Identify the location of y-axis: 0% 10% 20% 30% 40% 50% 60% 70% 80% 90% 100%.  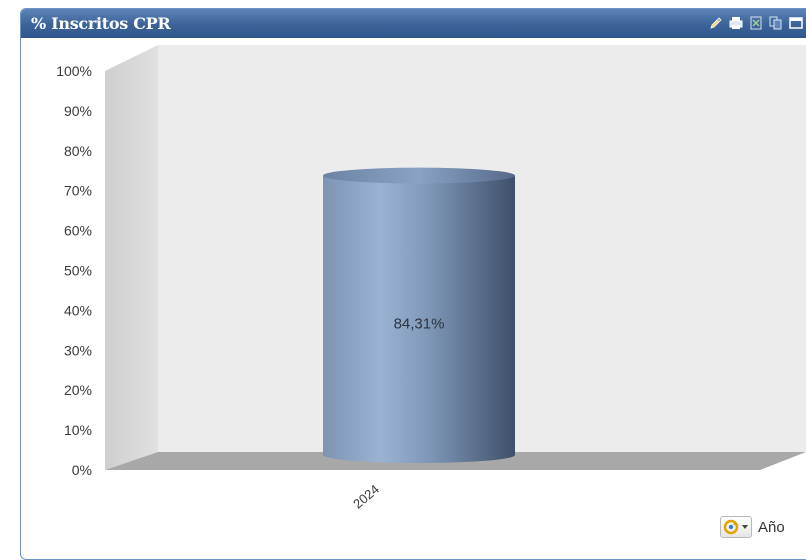
(74, 270).